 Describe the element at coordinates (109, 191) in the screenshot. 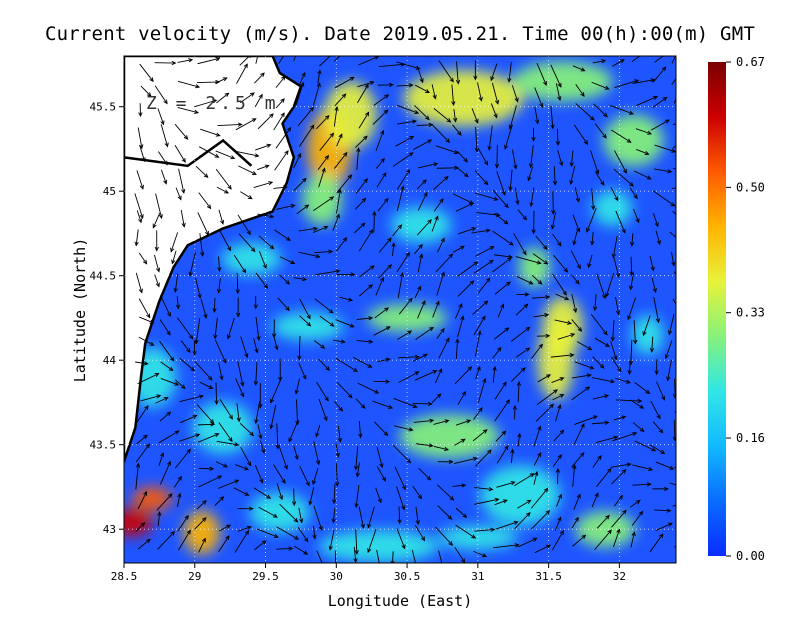

I see `y-tick-label: 45` at that location.